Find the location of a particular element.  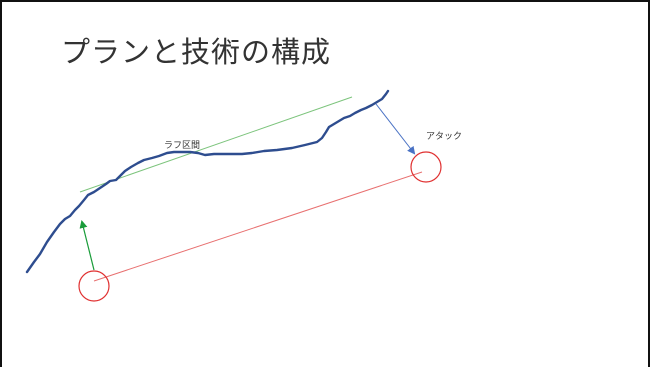

attack-arrow is located at coordinates (395, 129).